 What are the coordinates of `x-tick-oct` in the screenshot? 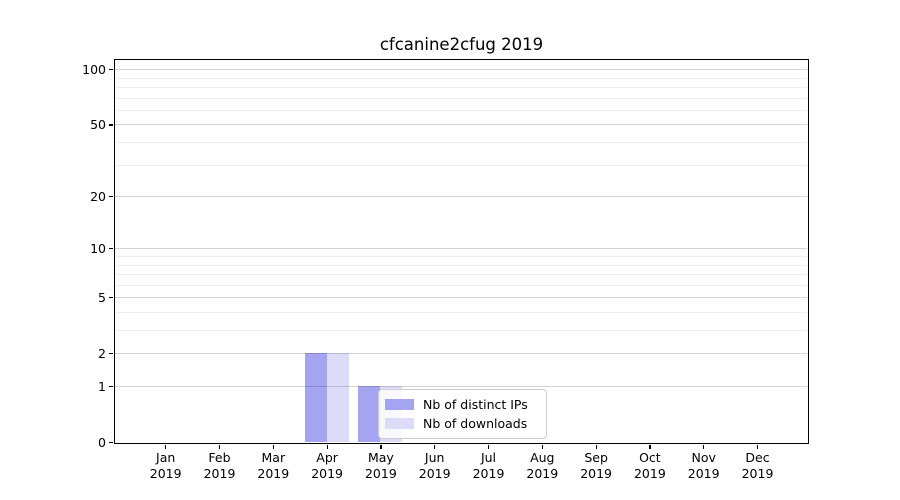 It's located at (650, 446).